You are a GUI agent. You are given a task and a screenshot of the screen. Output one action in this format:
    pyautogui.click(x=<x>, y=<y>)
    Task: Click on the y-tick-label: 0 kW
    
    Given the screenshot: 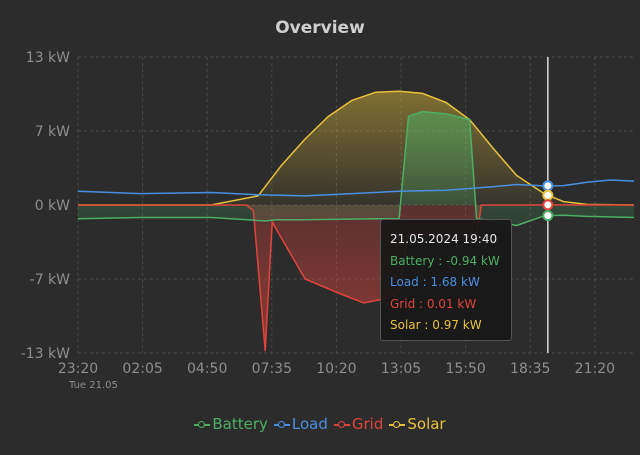 What is the action you would take?
    pyautogui.click(x=52, y=206)
    